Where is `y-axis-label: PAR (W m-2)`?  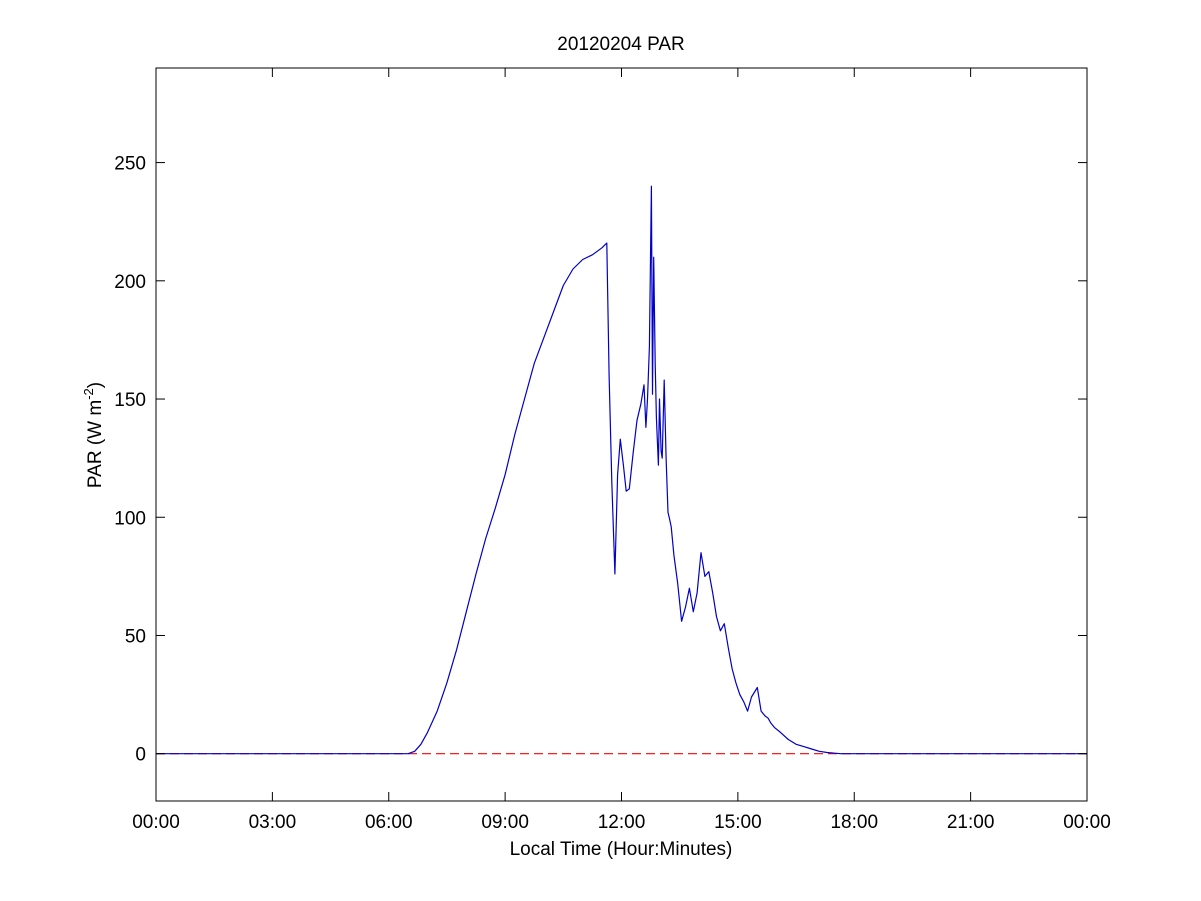 y-axis-label: PAR (W m-2) is located at coordinates (93, 435).